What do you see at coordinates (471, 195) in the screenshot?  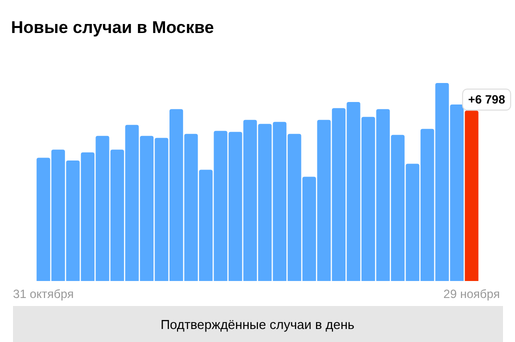 I see `bar` at bounding box center [471, 195].